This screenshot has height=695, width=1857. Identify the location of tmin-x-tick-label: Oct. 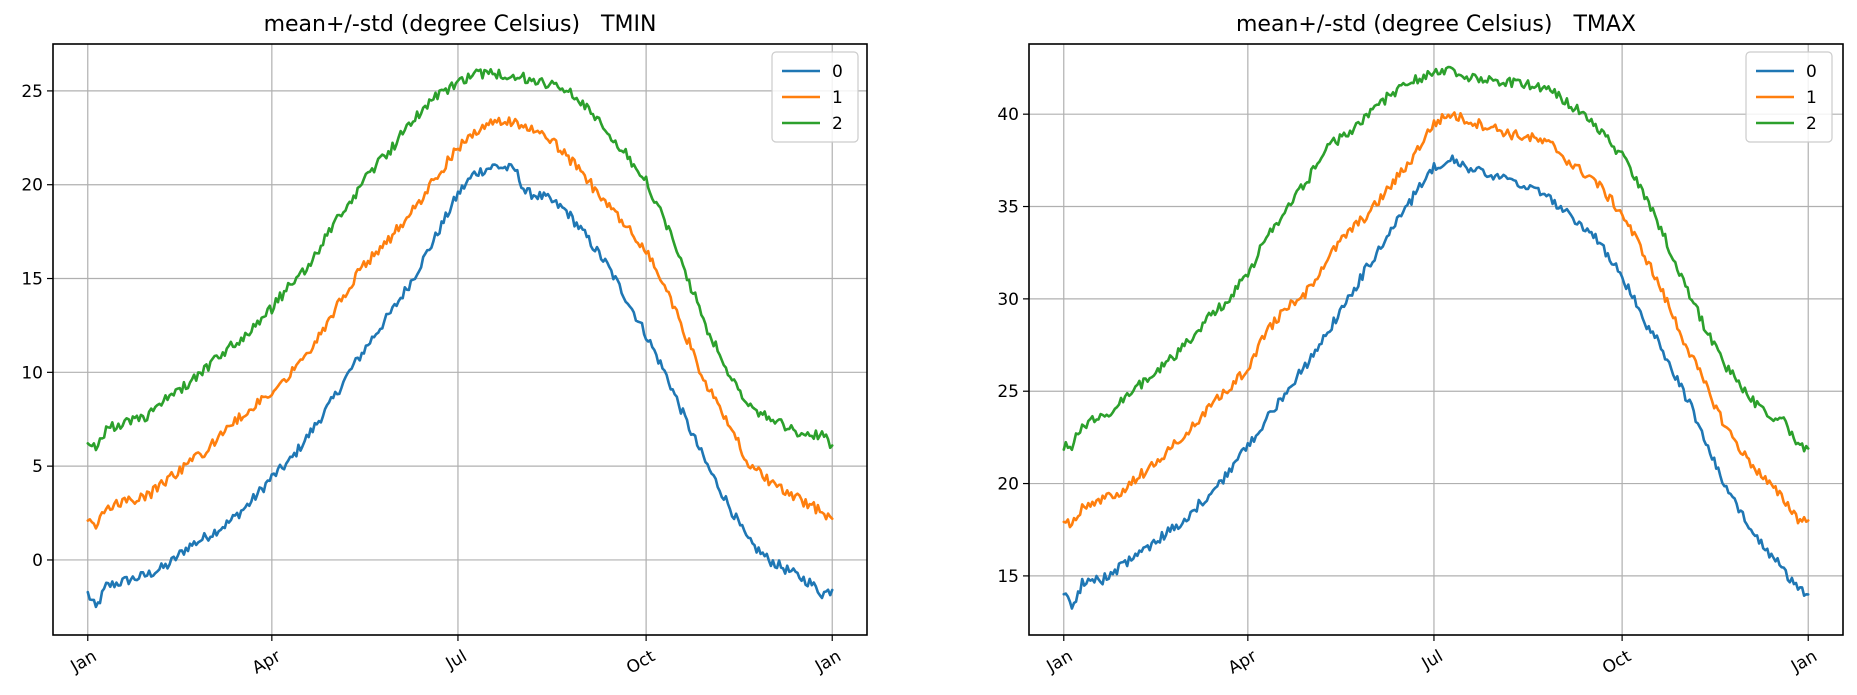
(641, 662).